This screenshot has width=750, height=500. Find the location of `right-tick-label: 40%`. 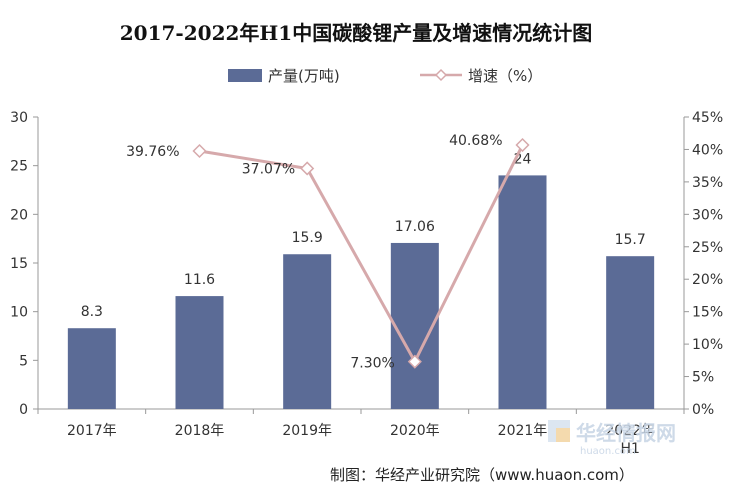

right-tick-label: 40% is located at coordinates (707, 150).